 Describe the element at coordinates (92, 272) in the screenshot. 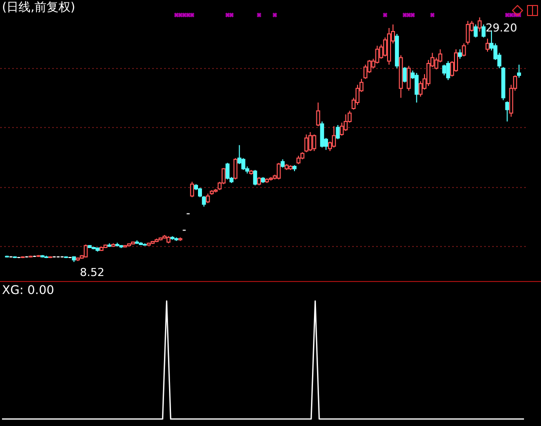

I see `text: 8.52` at that location.